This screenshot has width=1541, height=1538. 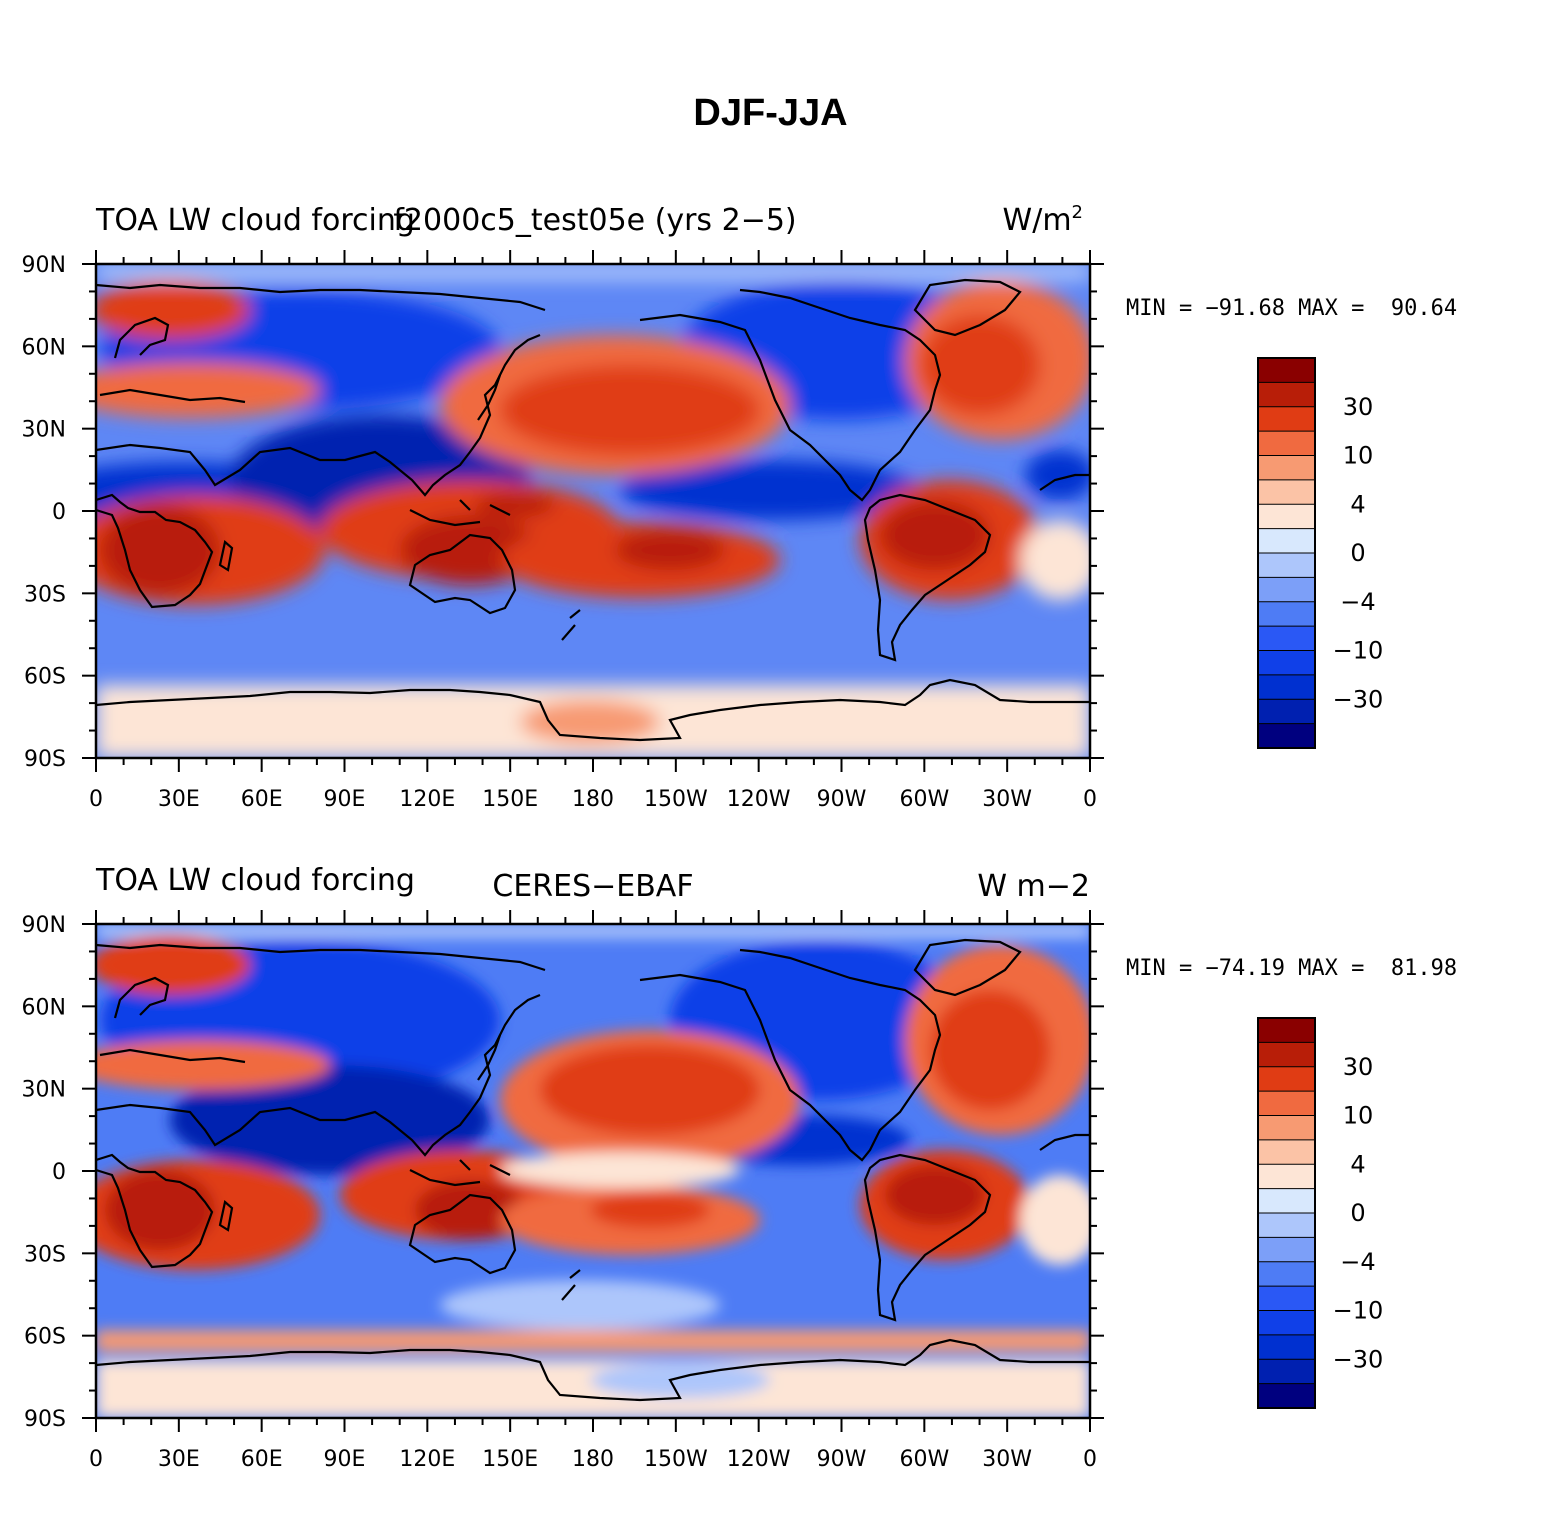 I want to click on x-tick-label: 180, so click(x=593, y=799).